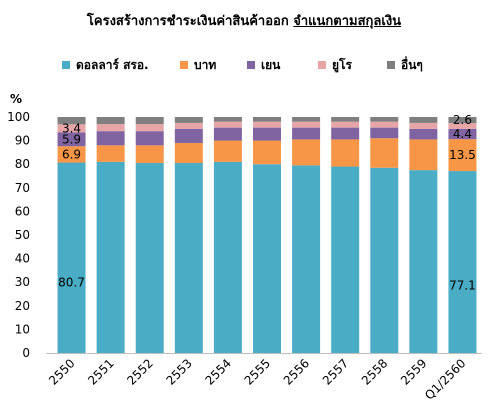 This screenshot has width=488, height=417. What do you see at coordinates (16, 99) in the screenshot?
I see `y-axis-label: %` at bounding box center [16, 99].